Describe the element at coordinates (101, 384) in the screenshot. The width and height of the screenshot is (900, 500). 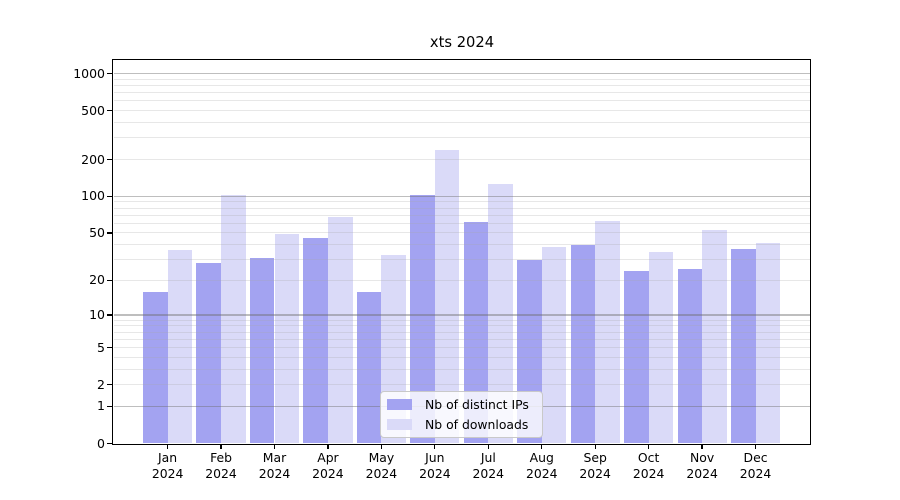
I see `y-tick-label-2: 2` at that location.